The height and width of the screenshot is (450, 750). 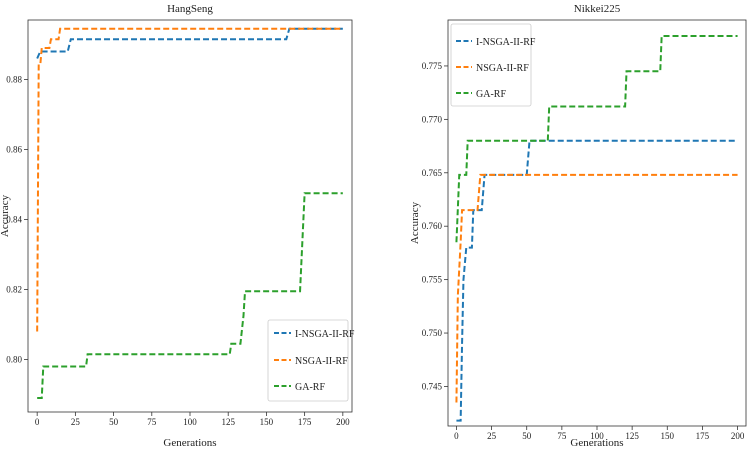 What do you see at coordinates (432, 119) in the screenshot?
I see `y-tick-label: 0.770` at bounding box center [432, 119].